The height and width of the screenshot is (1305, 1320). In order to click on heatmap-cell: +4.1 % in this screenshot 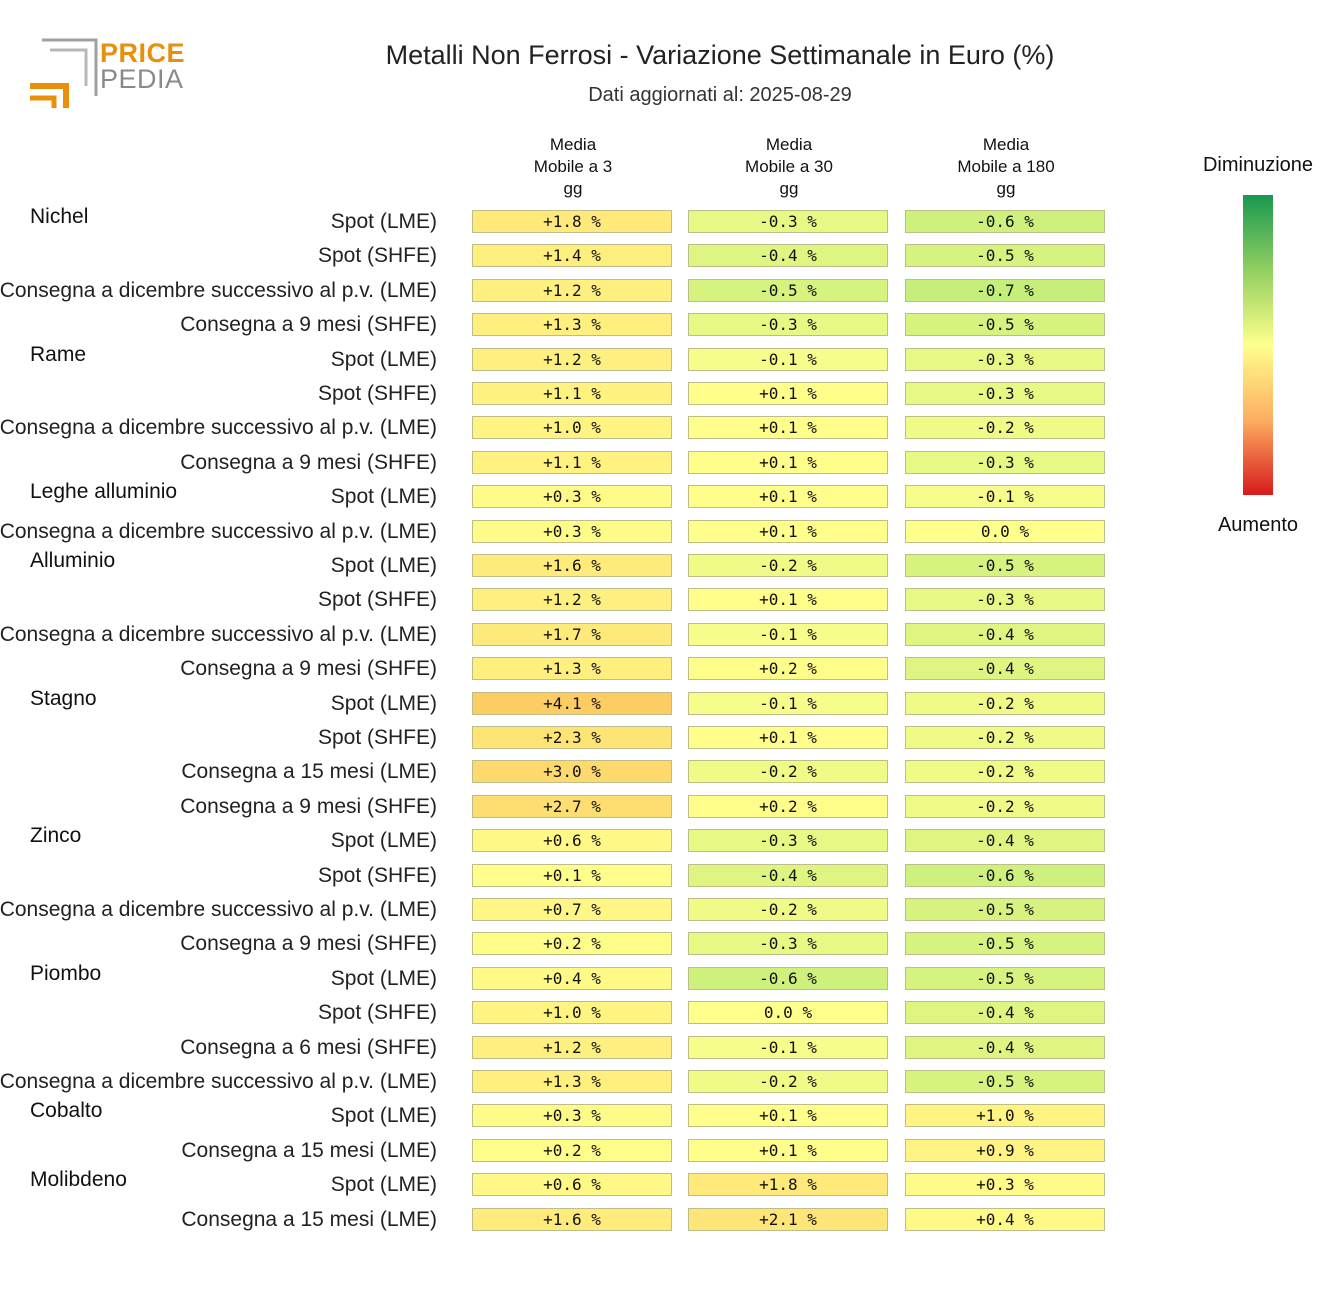, I will do `click(572, 703)`.